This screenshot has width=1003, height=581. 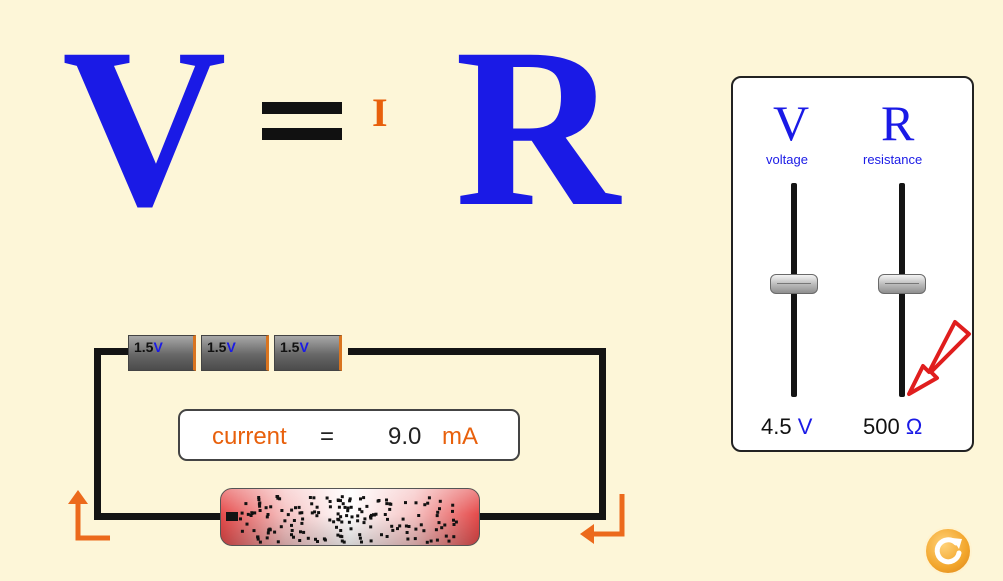 I want to click on current-value: 9.0, so click(x=405, y=436).